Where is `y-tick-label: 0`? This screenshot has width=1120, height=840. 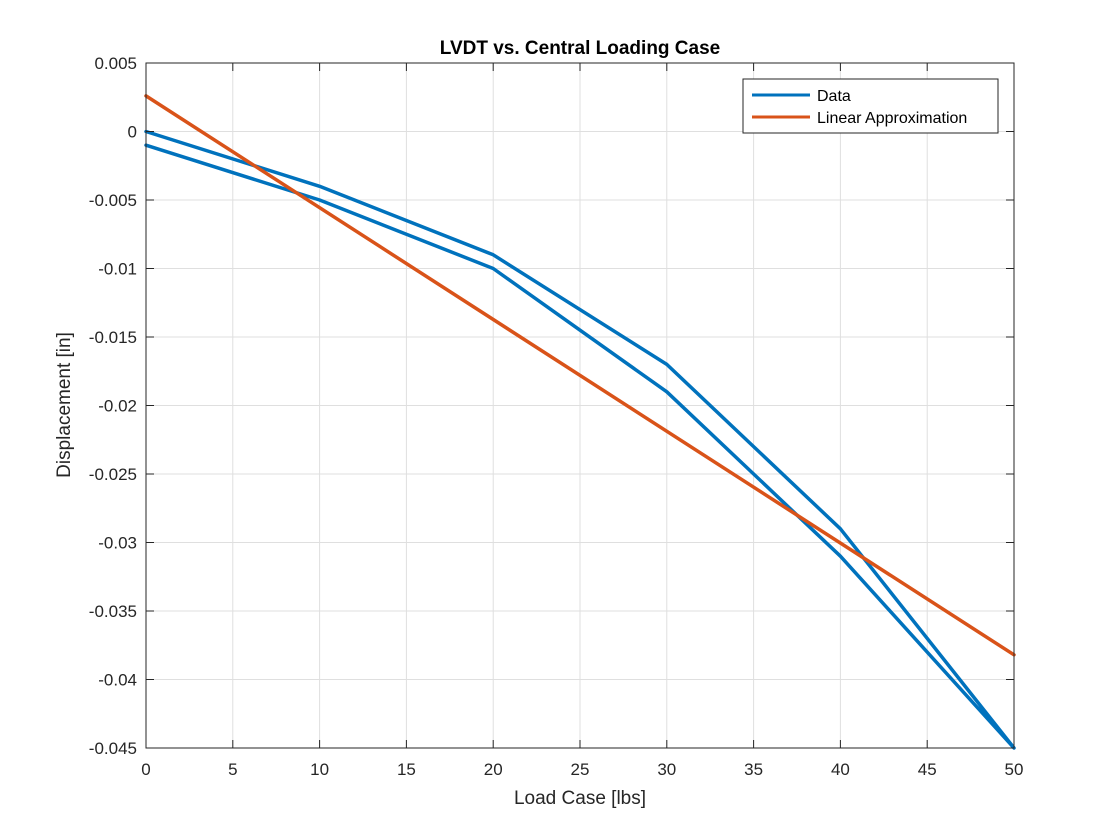 y-tick-label: 0 is located at coordinates (132, 132).